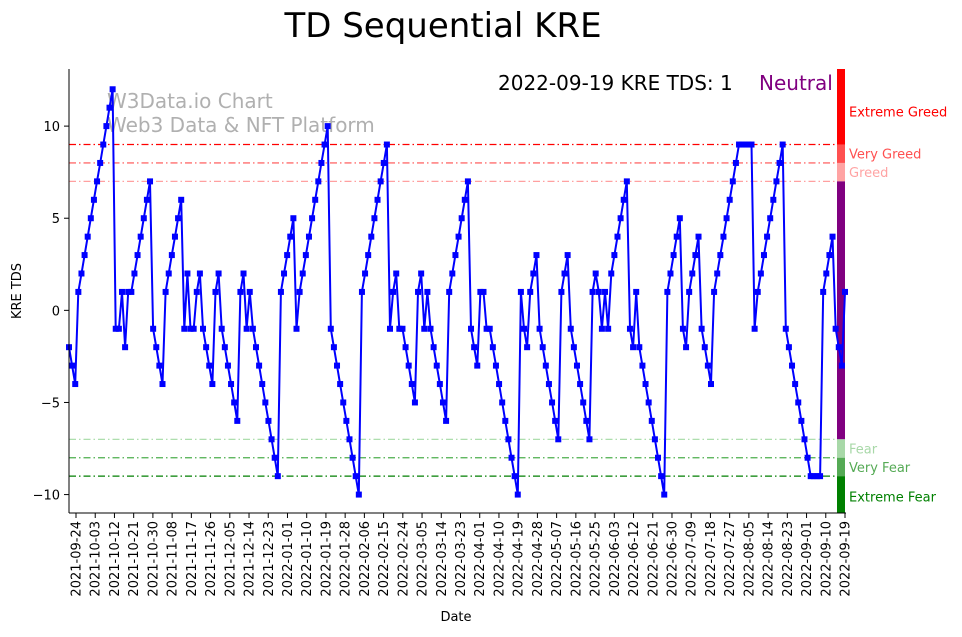  What do you see at coordinates (672, 559) in the screenshot?
I see `x-tick-label: 2022-06-30` at bounding box center [672, 559].